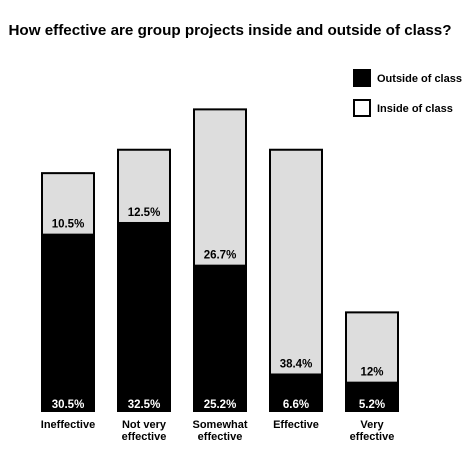 This screenshot has width=475, height=475. I want to click on data-label-outside-4: 6.6%, so click(296, 405).